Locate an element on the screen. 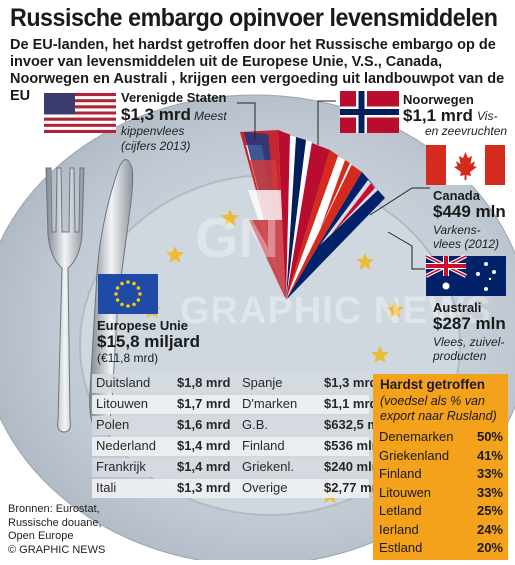 The height and width of the screenshot is (565, 515). australia-slice is located at coordinates (335, 236).